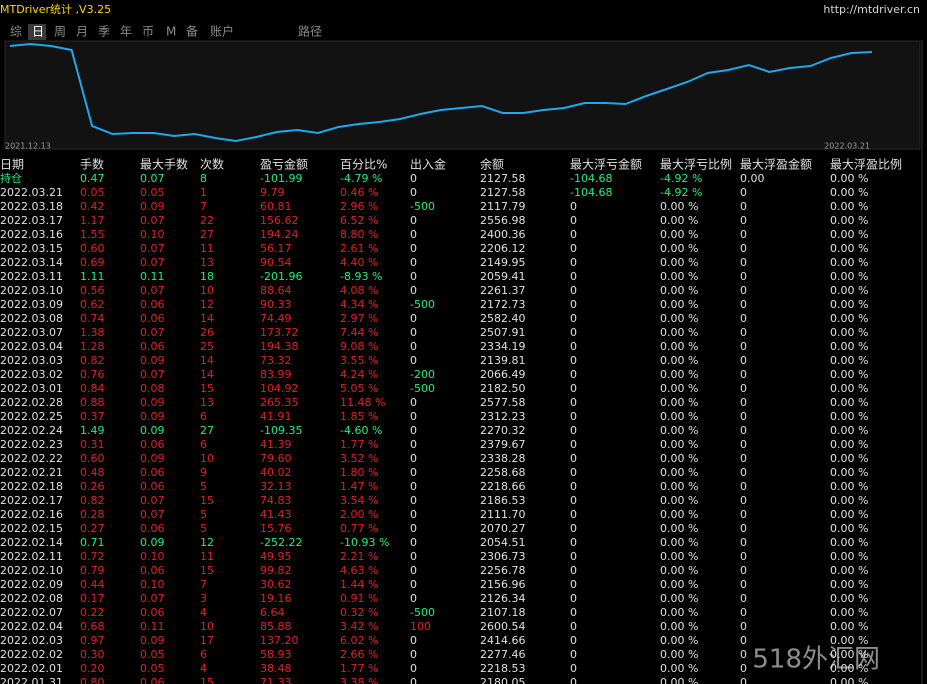 Image resolution: width=927 pixels, height=684 pixels. I want to click on table-cell: 0.47, so click(92, 178).